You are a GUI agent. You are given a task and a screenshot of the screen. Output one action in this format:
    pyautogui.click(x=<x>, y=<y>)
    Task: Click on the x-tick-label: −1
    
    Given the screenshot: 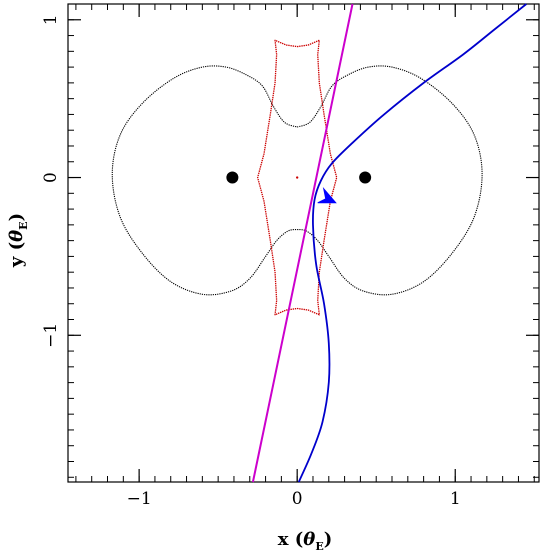 What is the action you would take?
    pyautogui.click(x=139, y=499)
    